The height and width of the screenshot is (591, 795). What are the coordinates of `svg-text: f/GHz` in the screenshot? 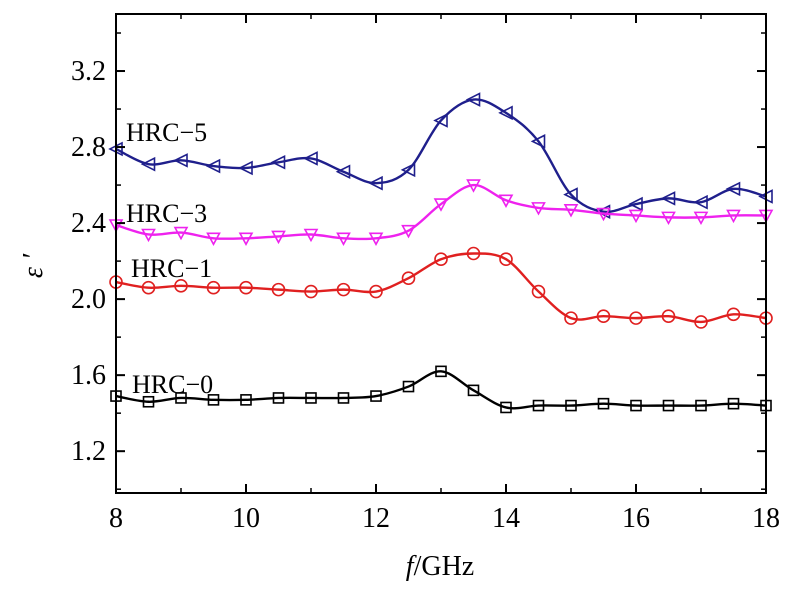 It's located at (440, 566).